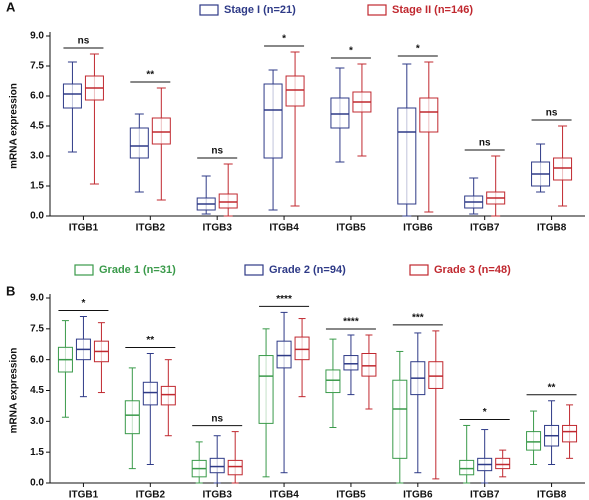 The image size is (589, 500). What do you see at coordinates (10, 290) in the screenshot?
I see `panel-label: B` at bounding box center [10, 290].